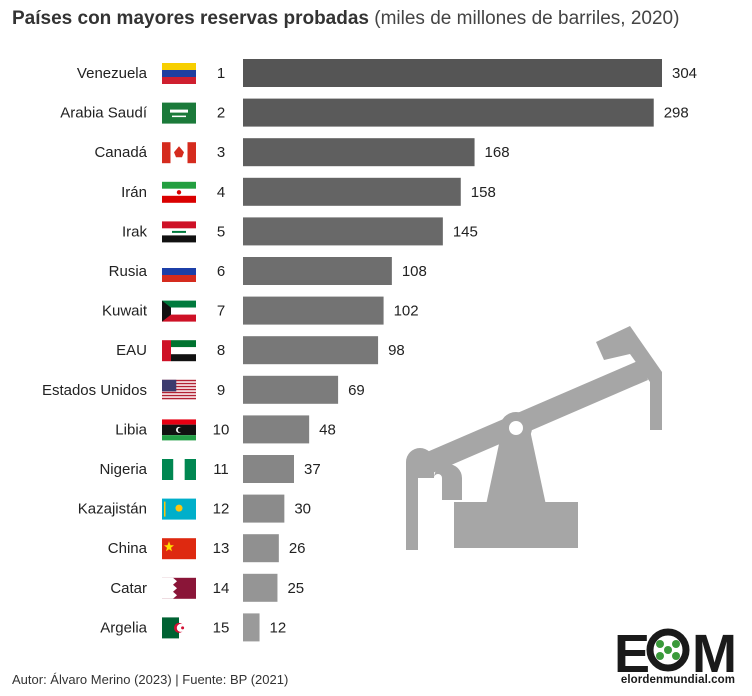  Describe the element at coordinates (221, 627) in the screenshot. I see `rank-label: 15` at that location.